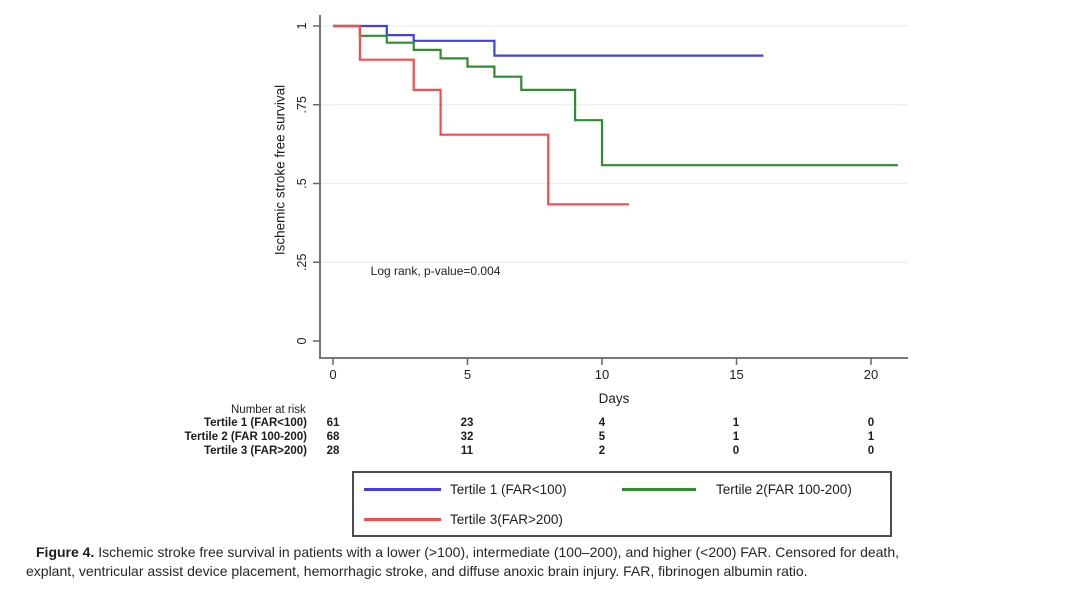 The height and width of the screenshot is (609, 1080). I want to click on x-tick-label: 10, so click(602, 374).